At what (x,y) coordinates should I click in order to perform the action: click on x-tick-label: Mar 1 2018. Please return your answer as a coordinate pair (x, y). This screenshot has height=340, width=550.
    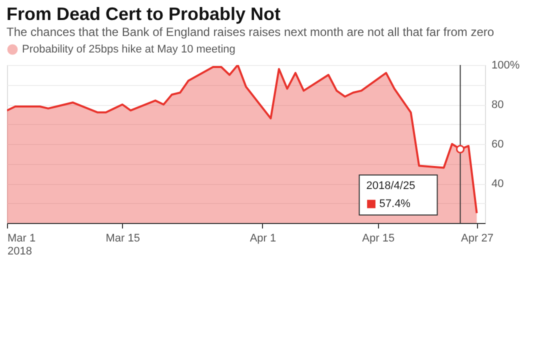
    Looking at the image, I should click on (22, 245).